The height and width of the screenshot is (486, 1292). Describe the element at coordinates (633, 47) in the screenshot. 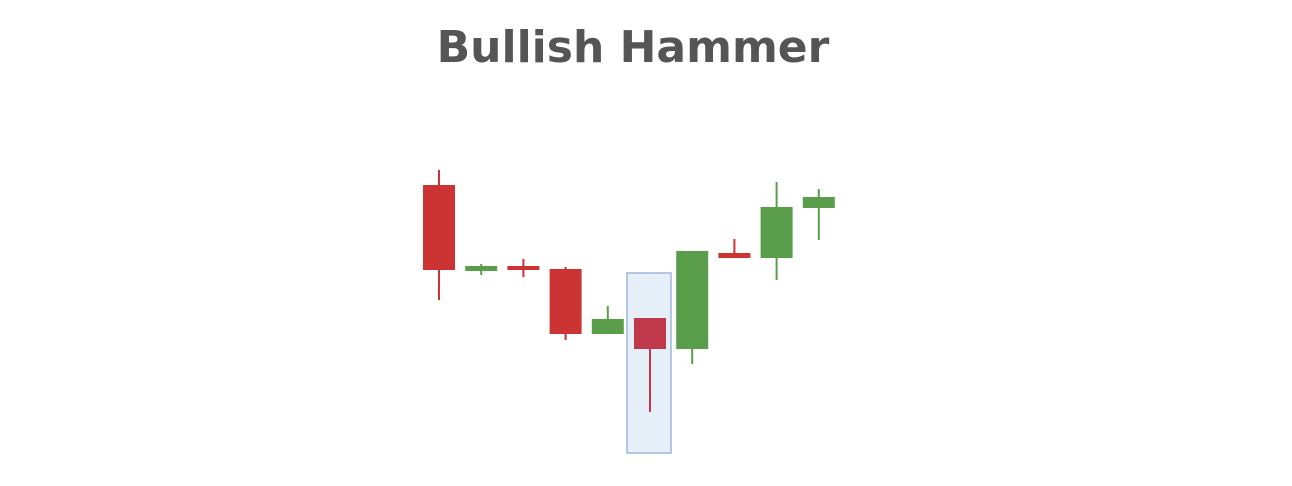

I see `chart-title: Bullish Hammer` at that location.